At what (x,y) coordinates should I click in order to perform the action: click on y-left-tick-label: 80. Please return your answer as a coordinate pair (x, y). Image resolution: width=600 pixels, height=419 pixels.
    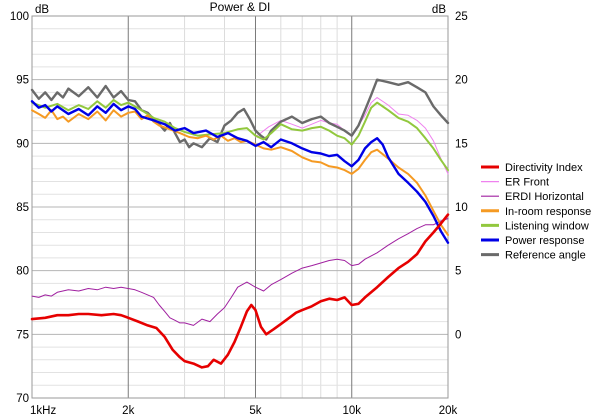
    Looking at the image, I should click on (22, 272).